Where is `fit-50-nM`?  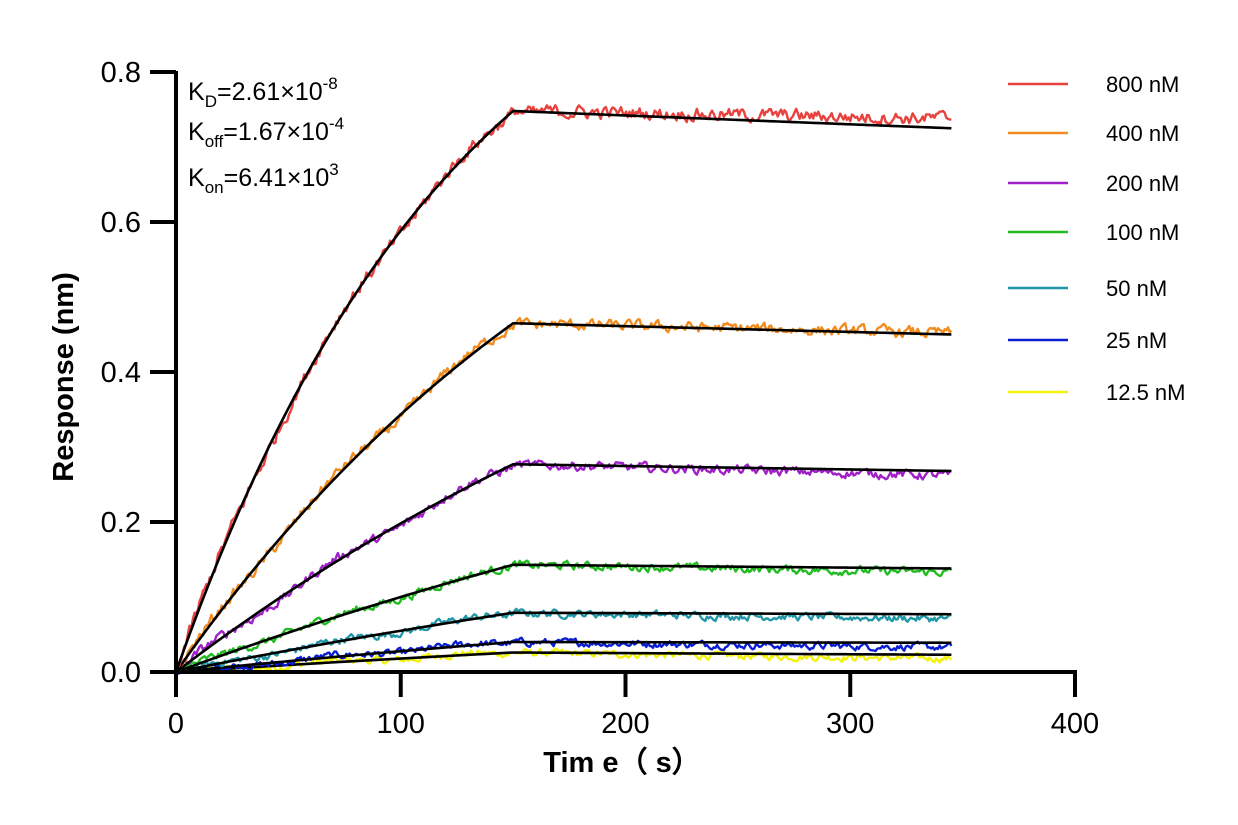
fit-50-nM is located at coordinates (563, 642).